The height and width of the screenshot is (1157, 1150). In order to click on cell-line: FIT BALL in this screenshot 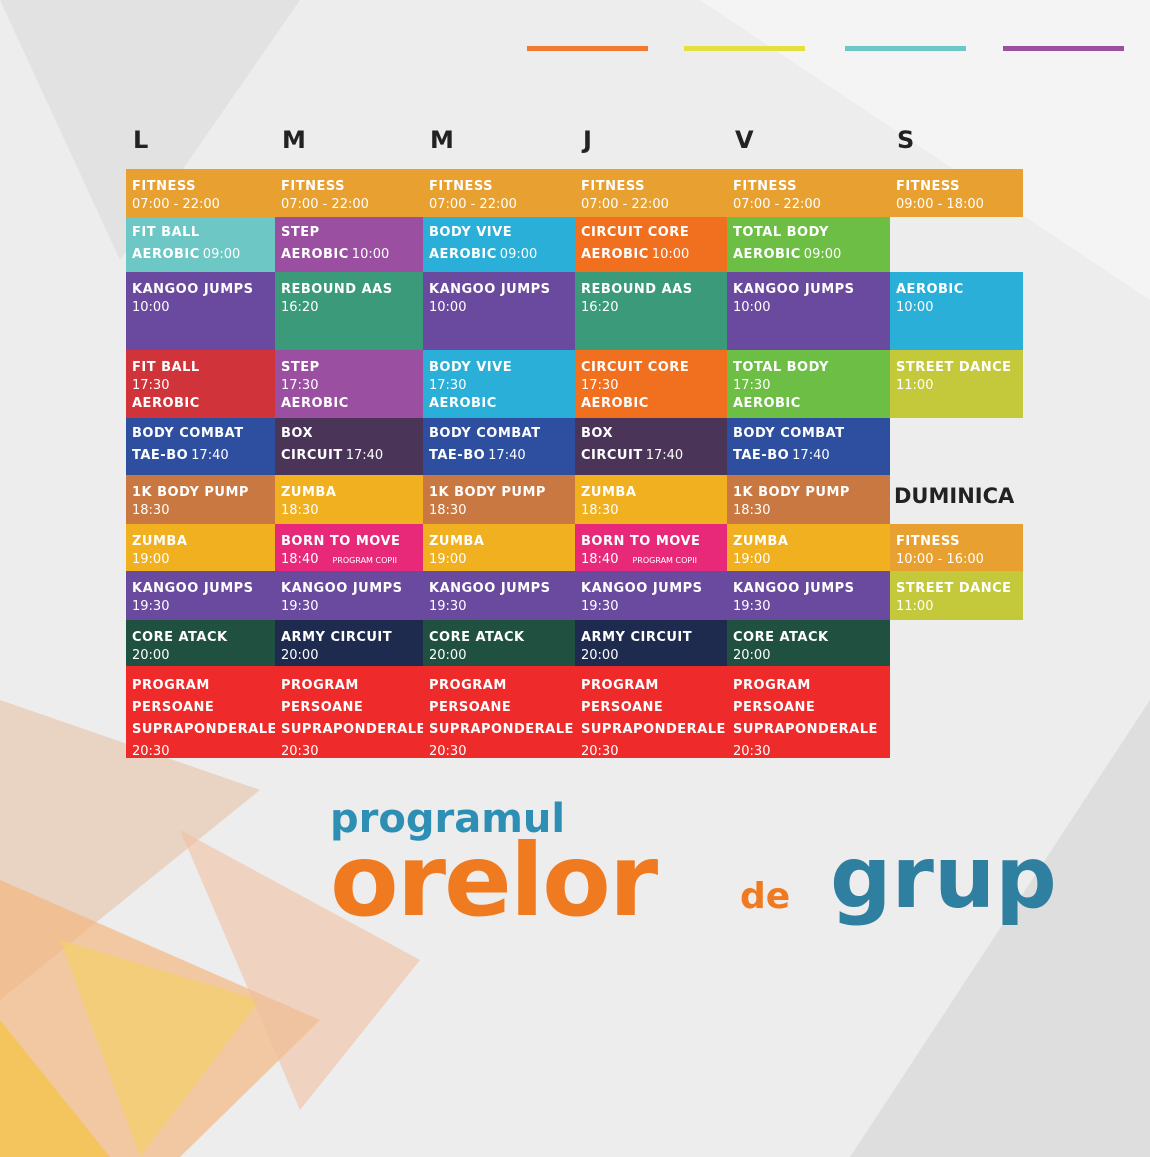, I will do `click(200, 232)`.